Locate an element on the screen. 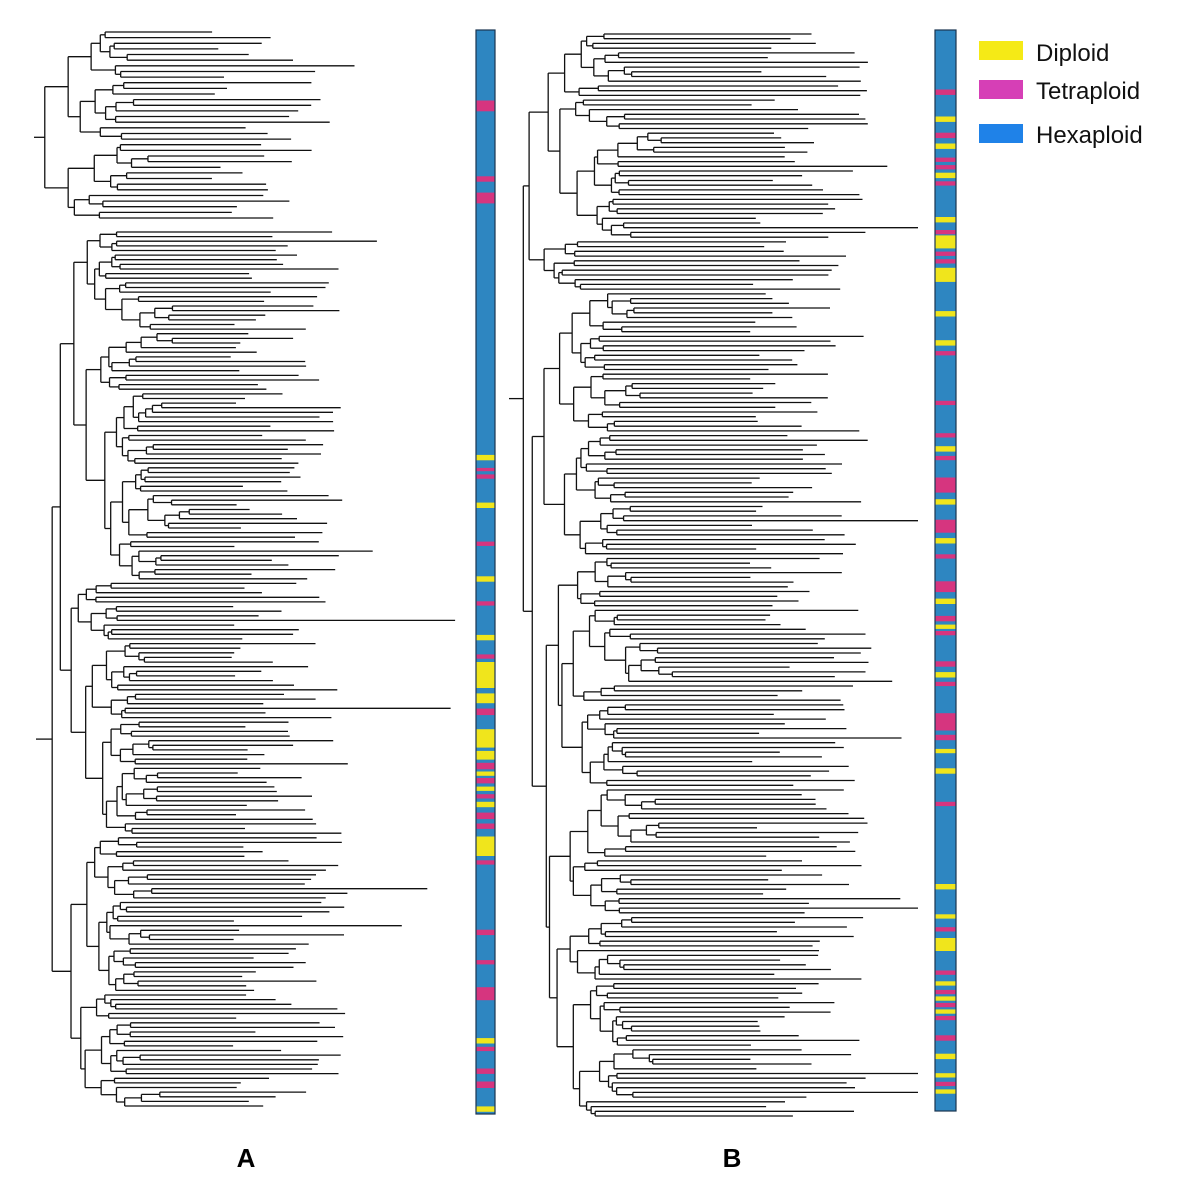 The width and height of the screenshot is (1181, 1193). legend-label-tetraploid: Tetraploid is located at coordinates (1088, 91).